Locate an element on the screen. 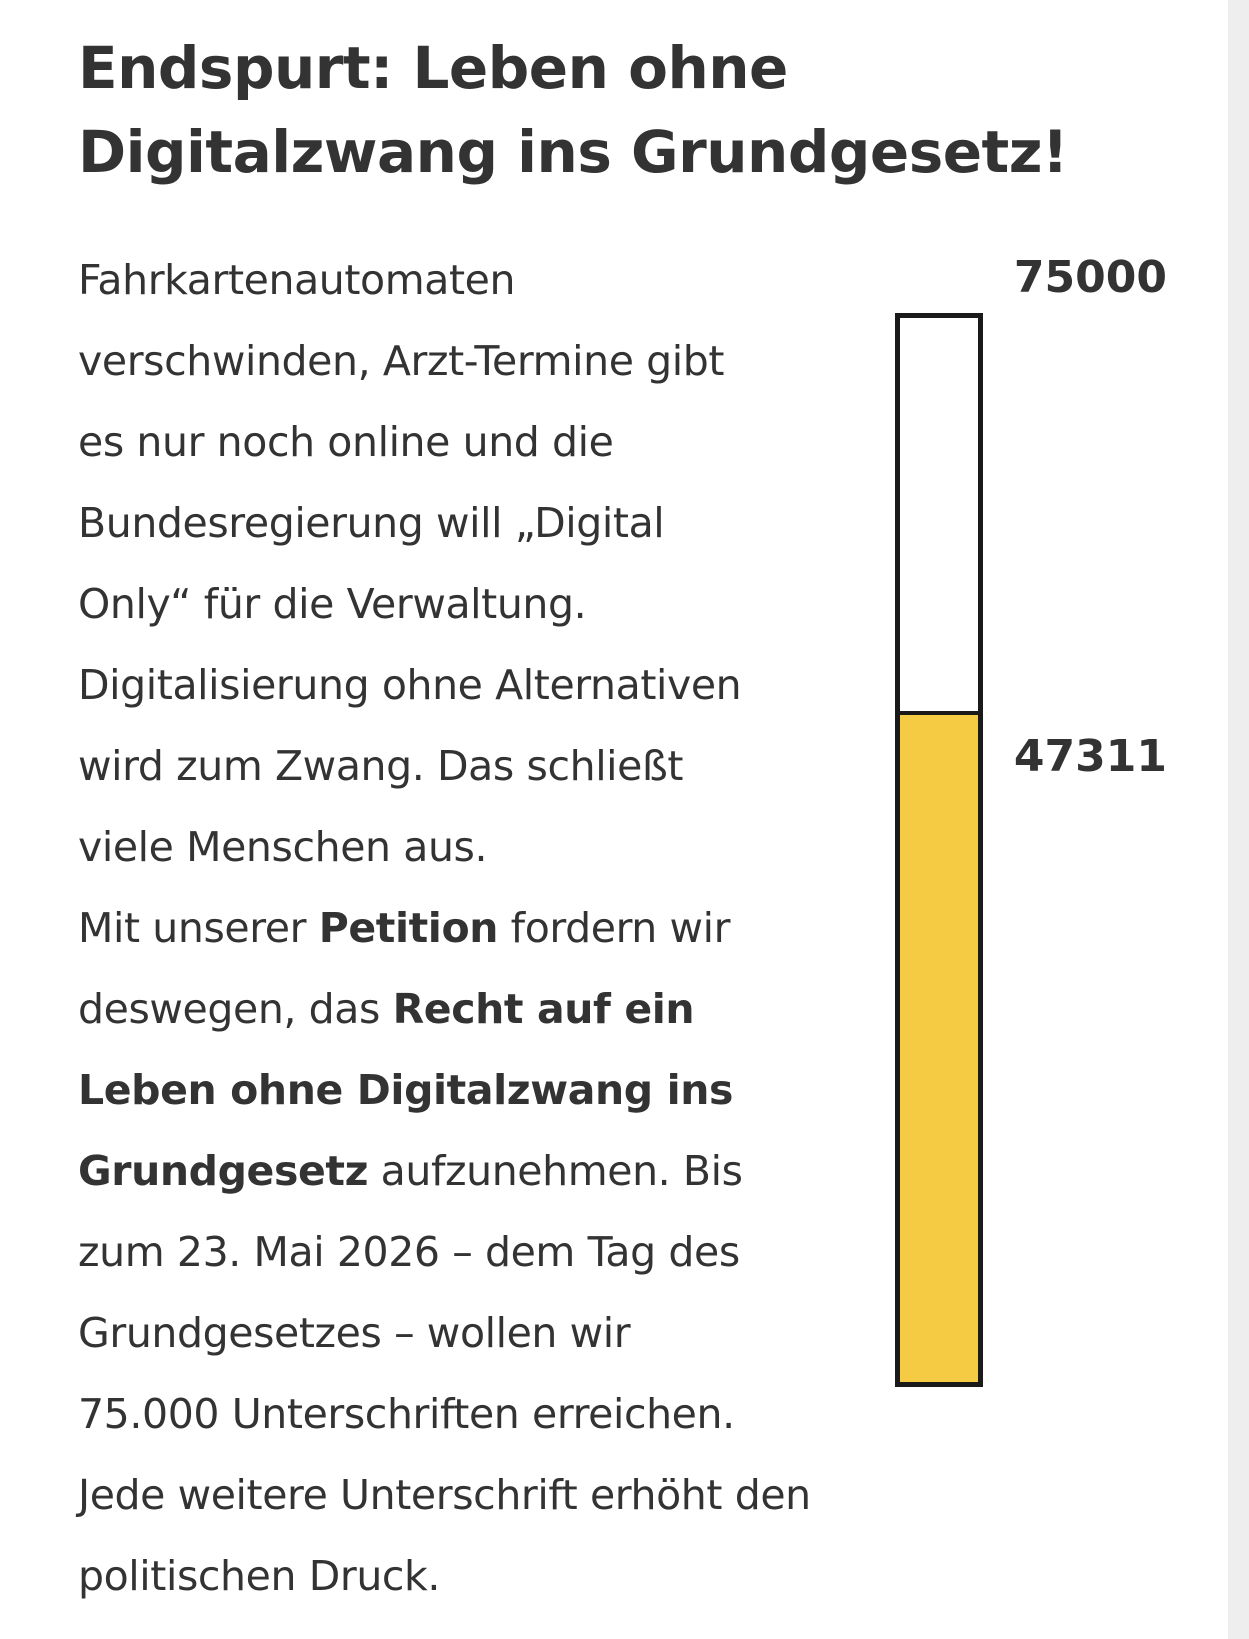 The image size is (1249, 1639). signature-progress-fill is located at coordinates (939, 1046).